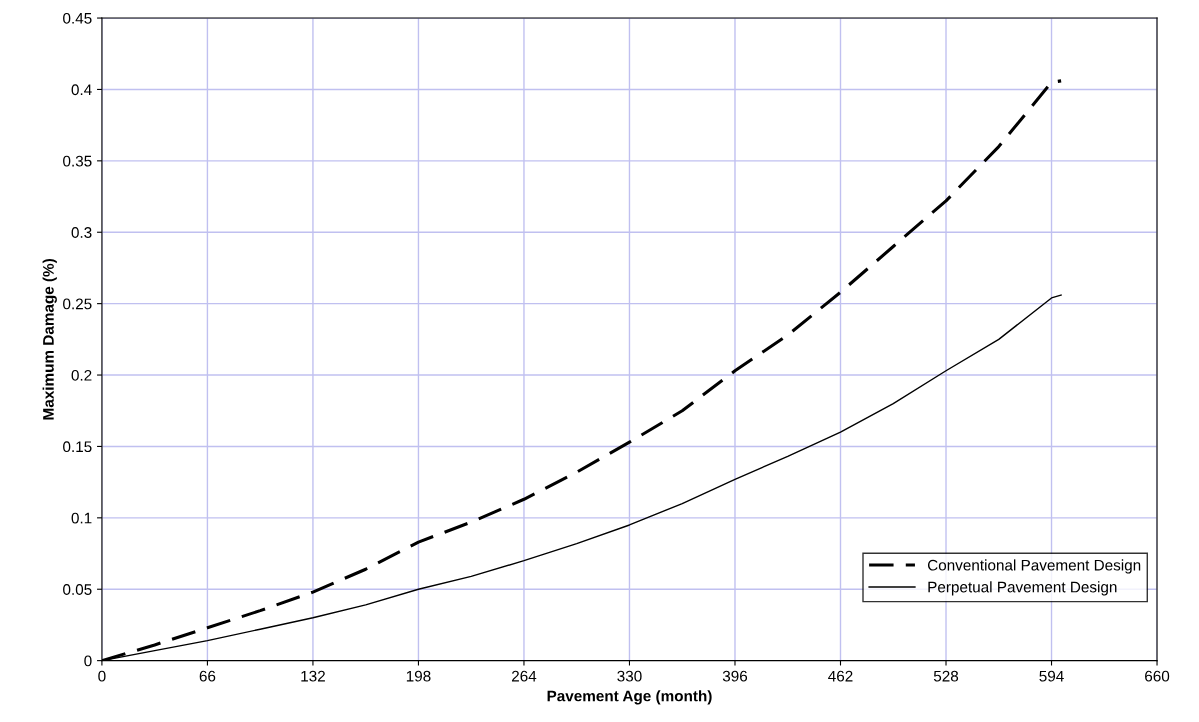 This screenshot has width=1199, height=722. I want to click on y-axis-title: Maximum Damage (%), so click(49, 339).